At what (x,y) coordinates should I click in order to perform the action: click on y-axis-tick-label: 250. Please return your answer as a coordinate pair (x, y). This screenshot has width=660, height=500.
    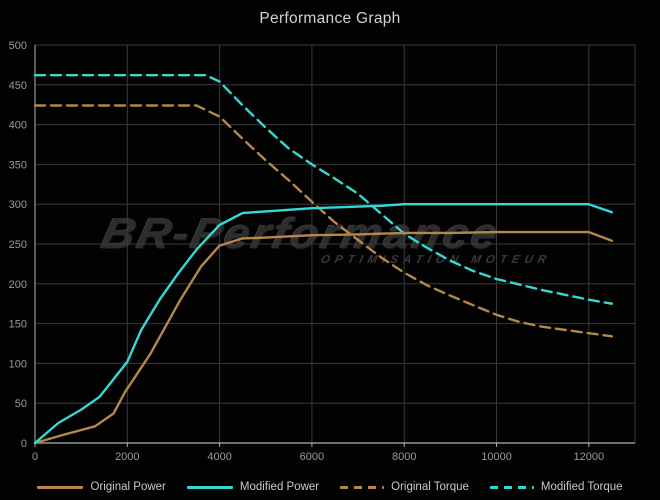
    Looking at the image, I should click on (18, 245).